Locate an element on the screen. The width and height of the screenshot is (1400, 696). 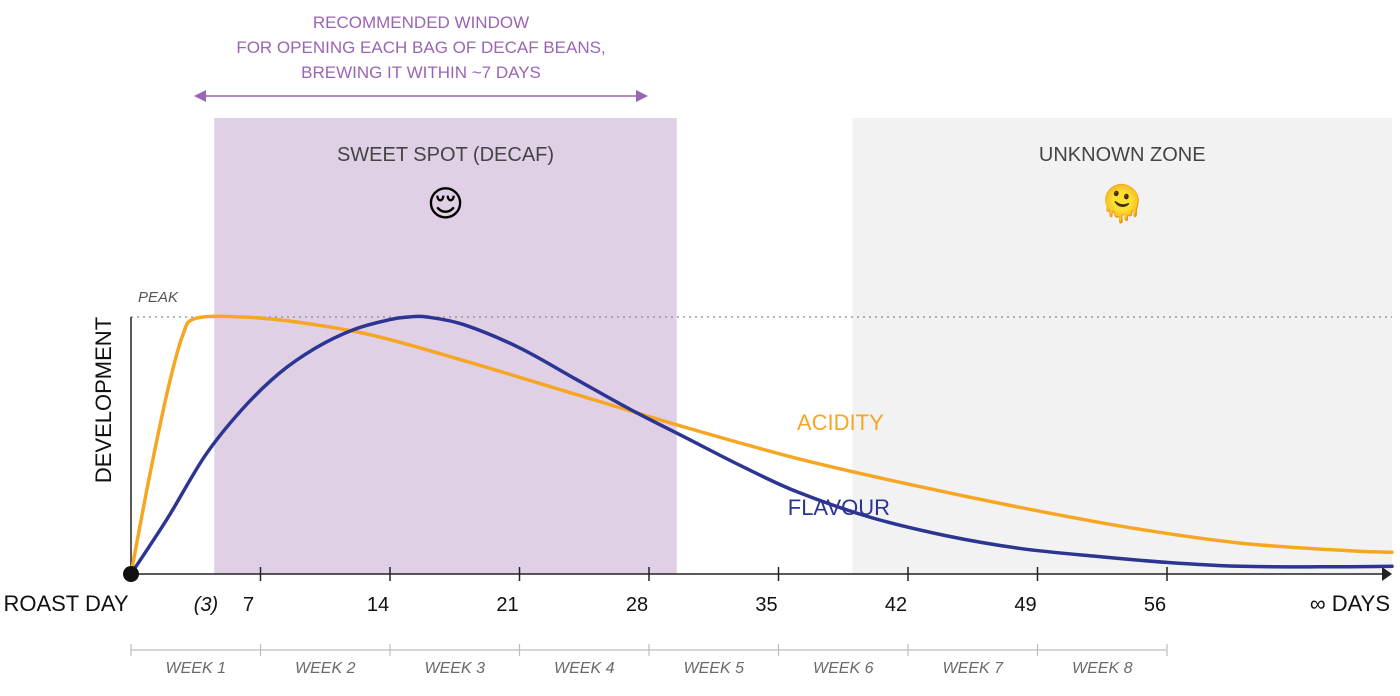
x-tick-label: 42 is located at coordinates (896, 605).